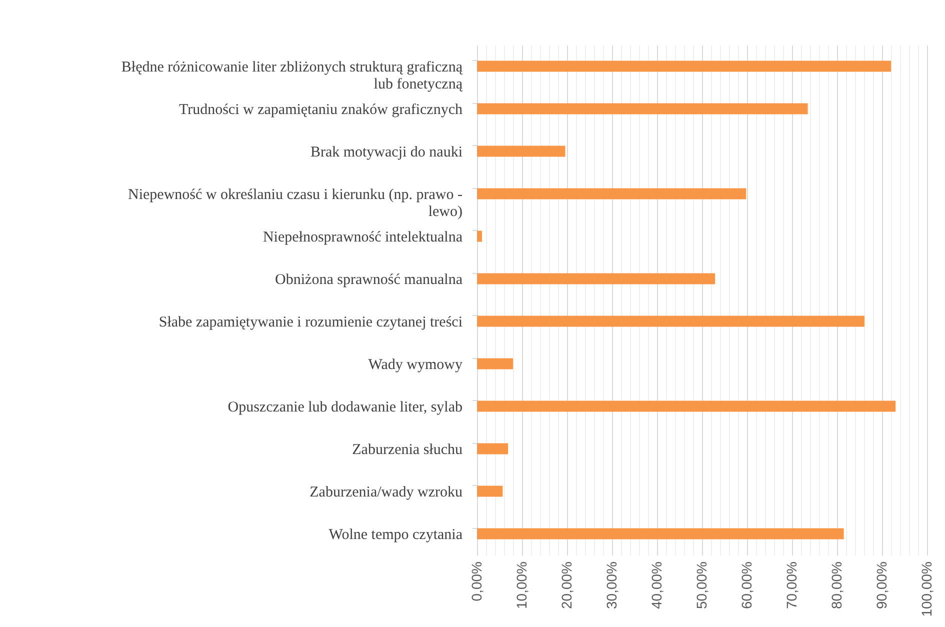  What do you see at coordinates (310, 322) in the screenshot?
I see `y-tick-label: Słabe zapamiętywanie i rozumienie czytanej treści` at bounding box center [310, 322].